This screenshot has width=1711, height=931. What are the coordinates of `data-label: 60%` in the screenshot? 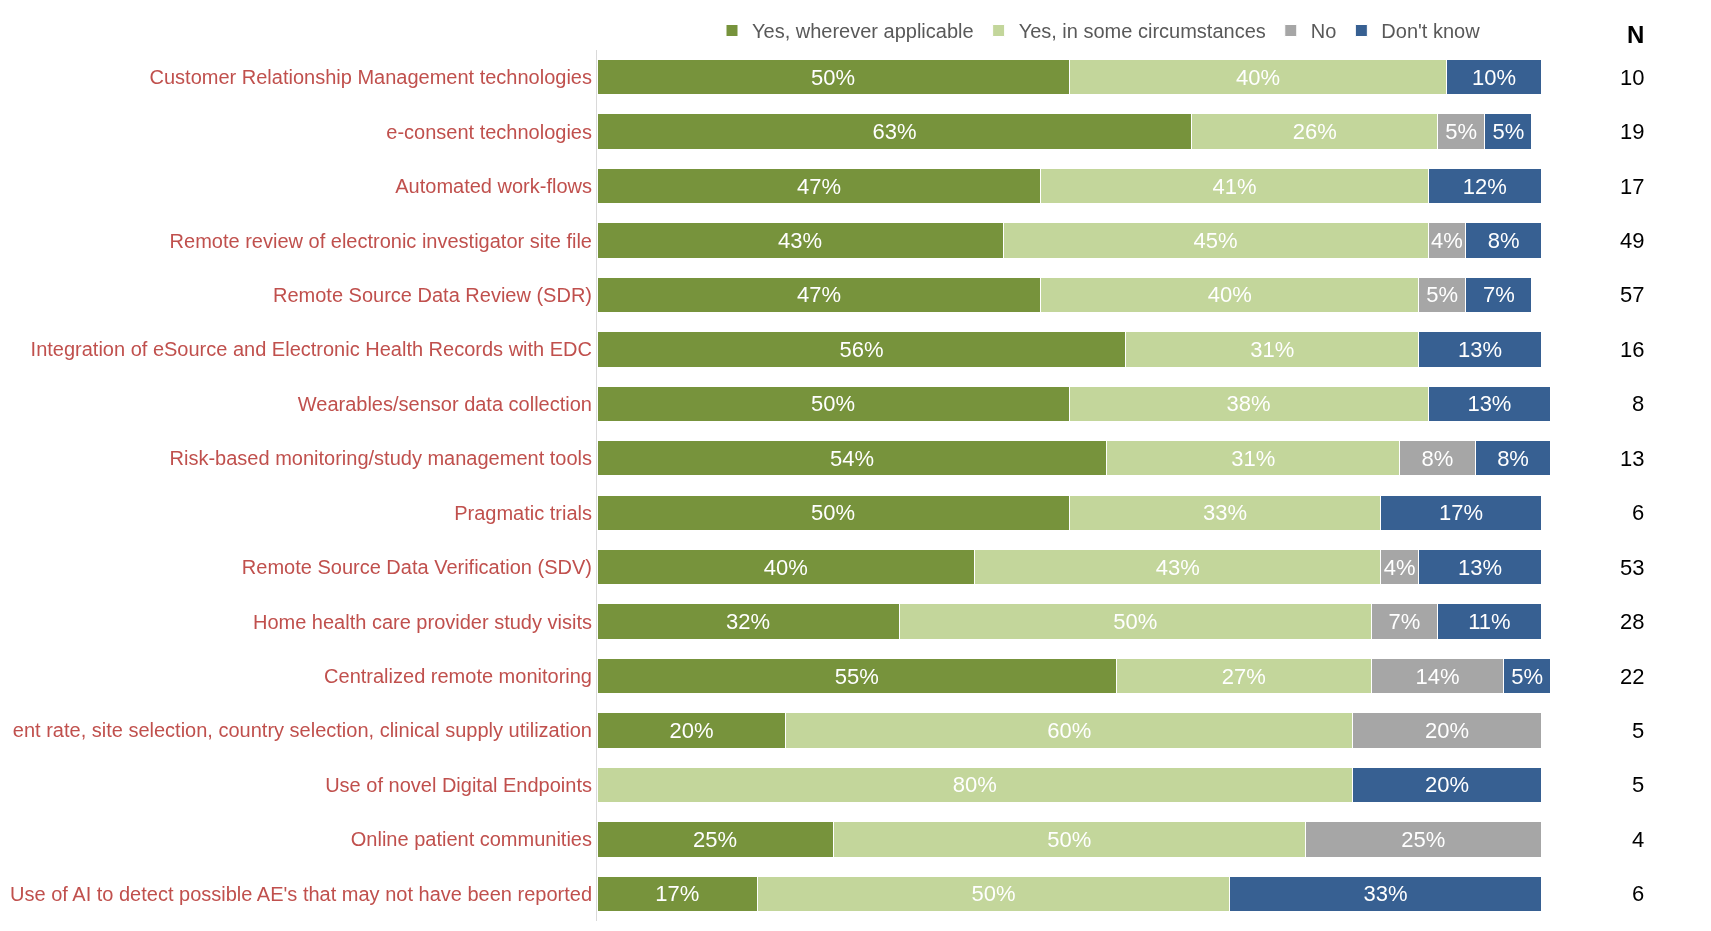 It's located at (1069, 730).